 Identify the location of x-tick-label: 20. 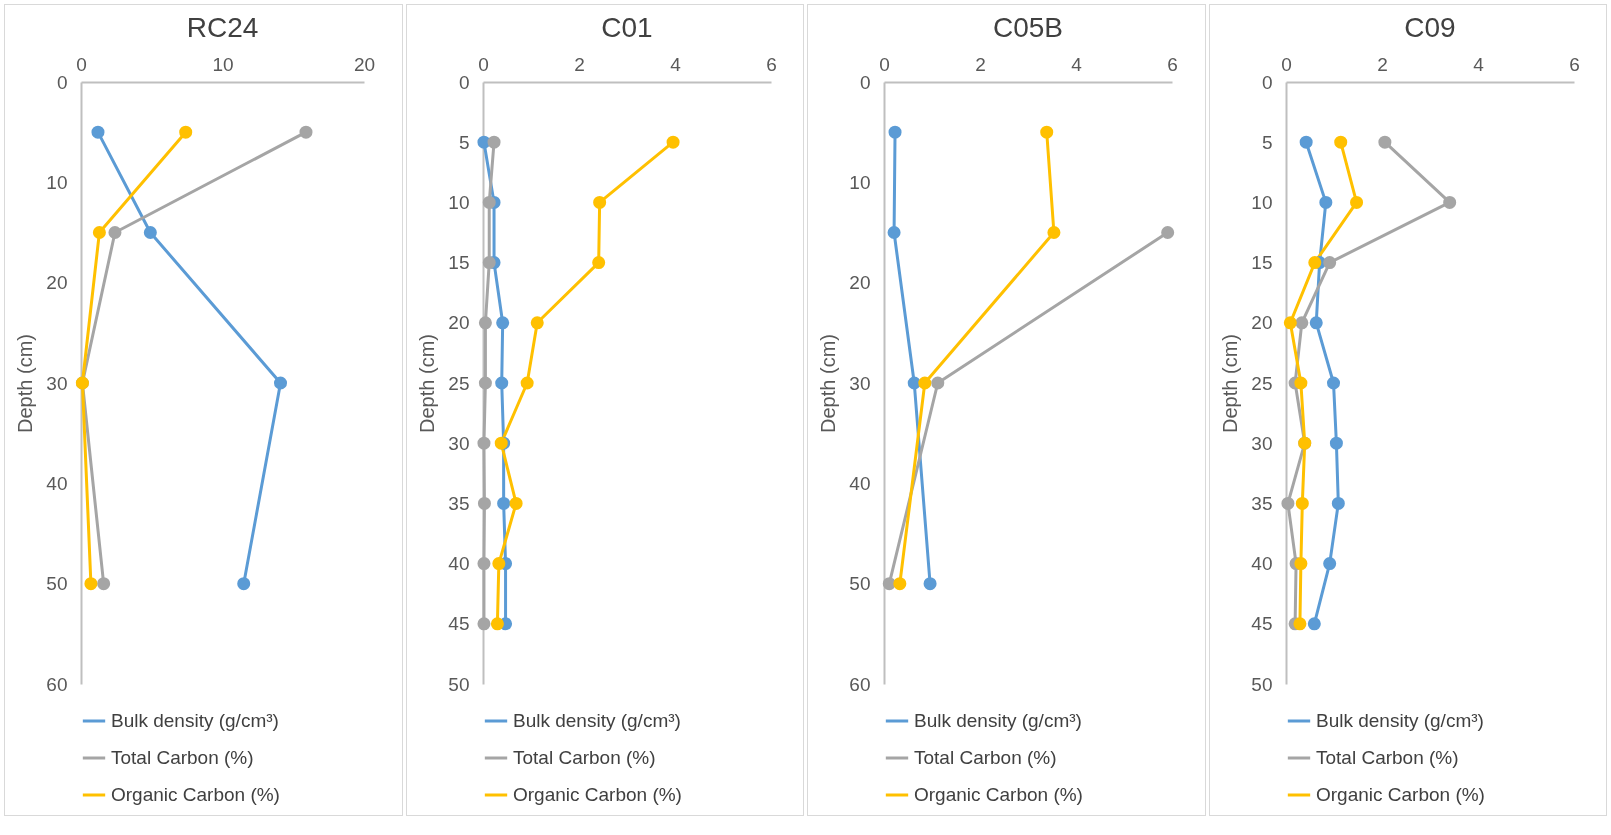
(364, 64).